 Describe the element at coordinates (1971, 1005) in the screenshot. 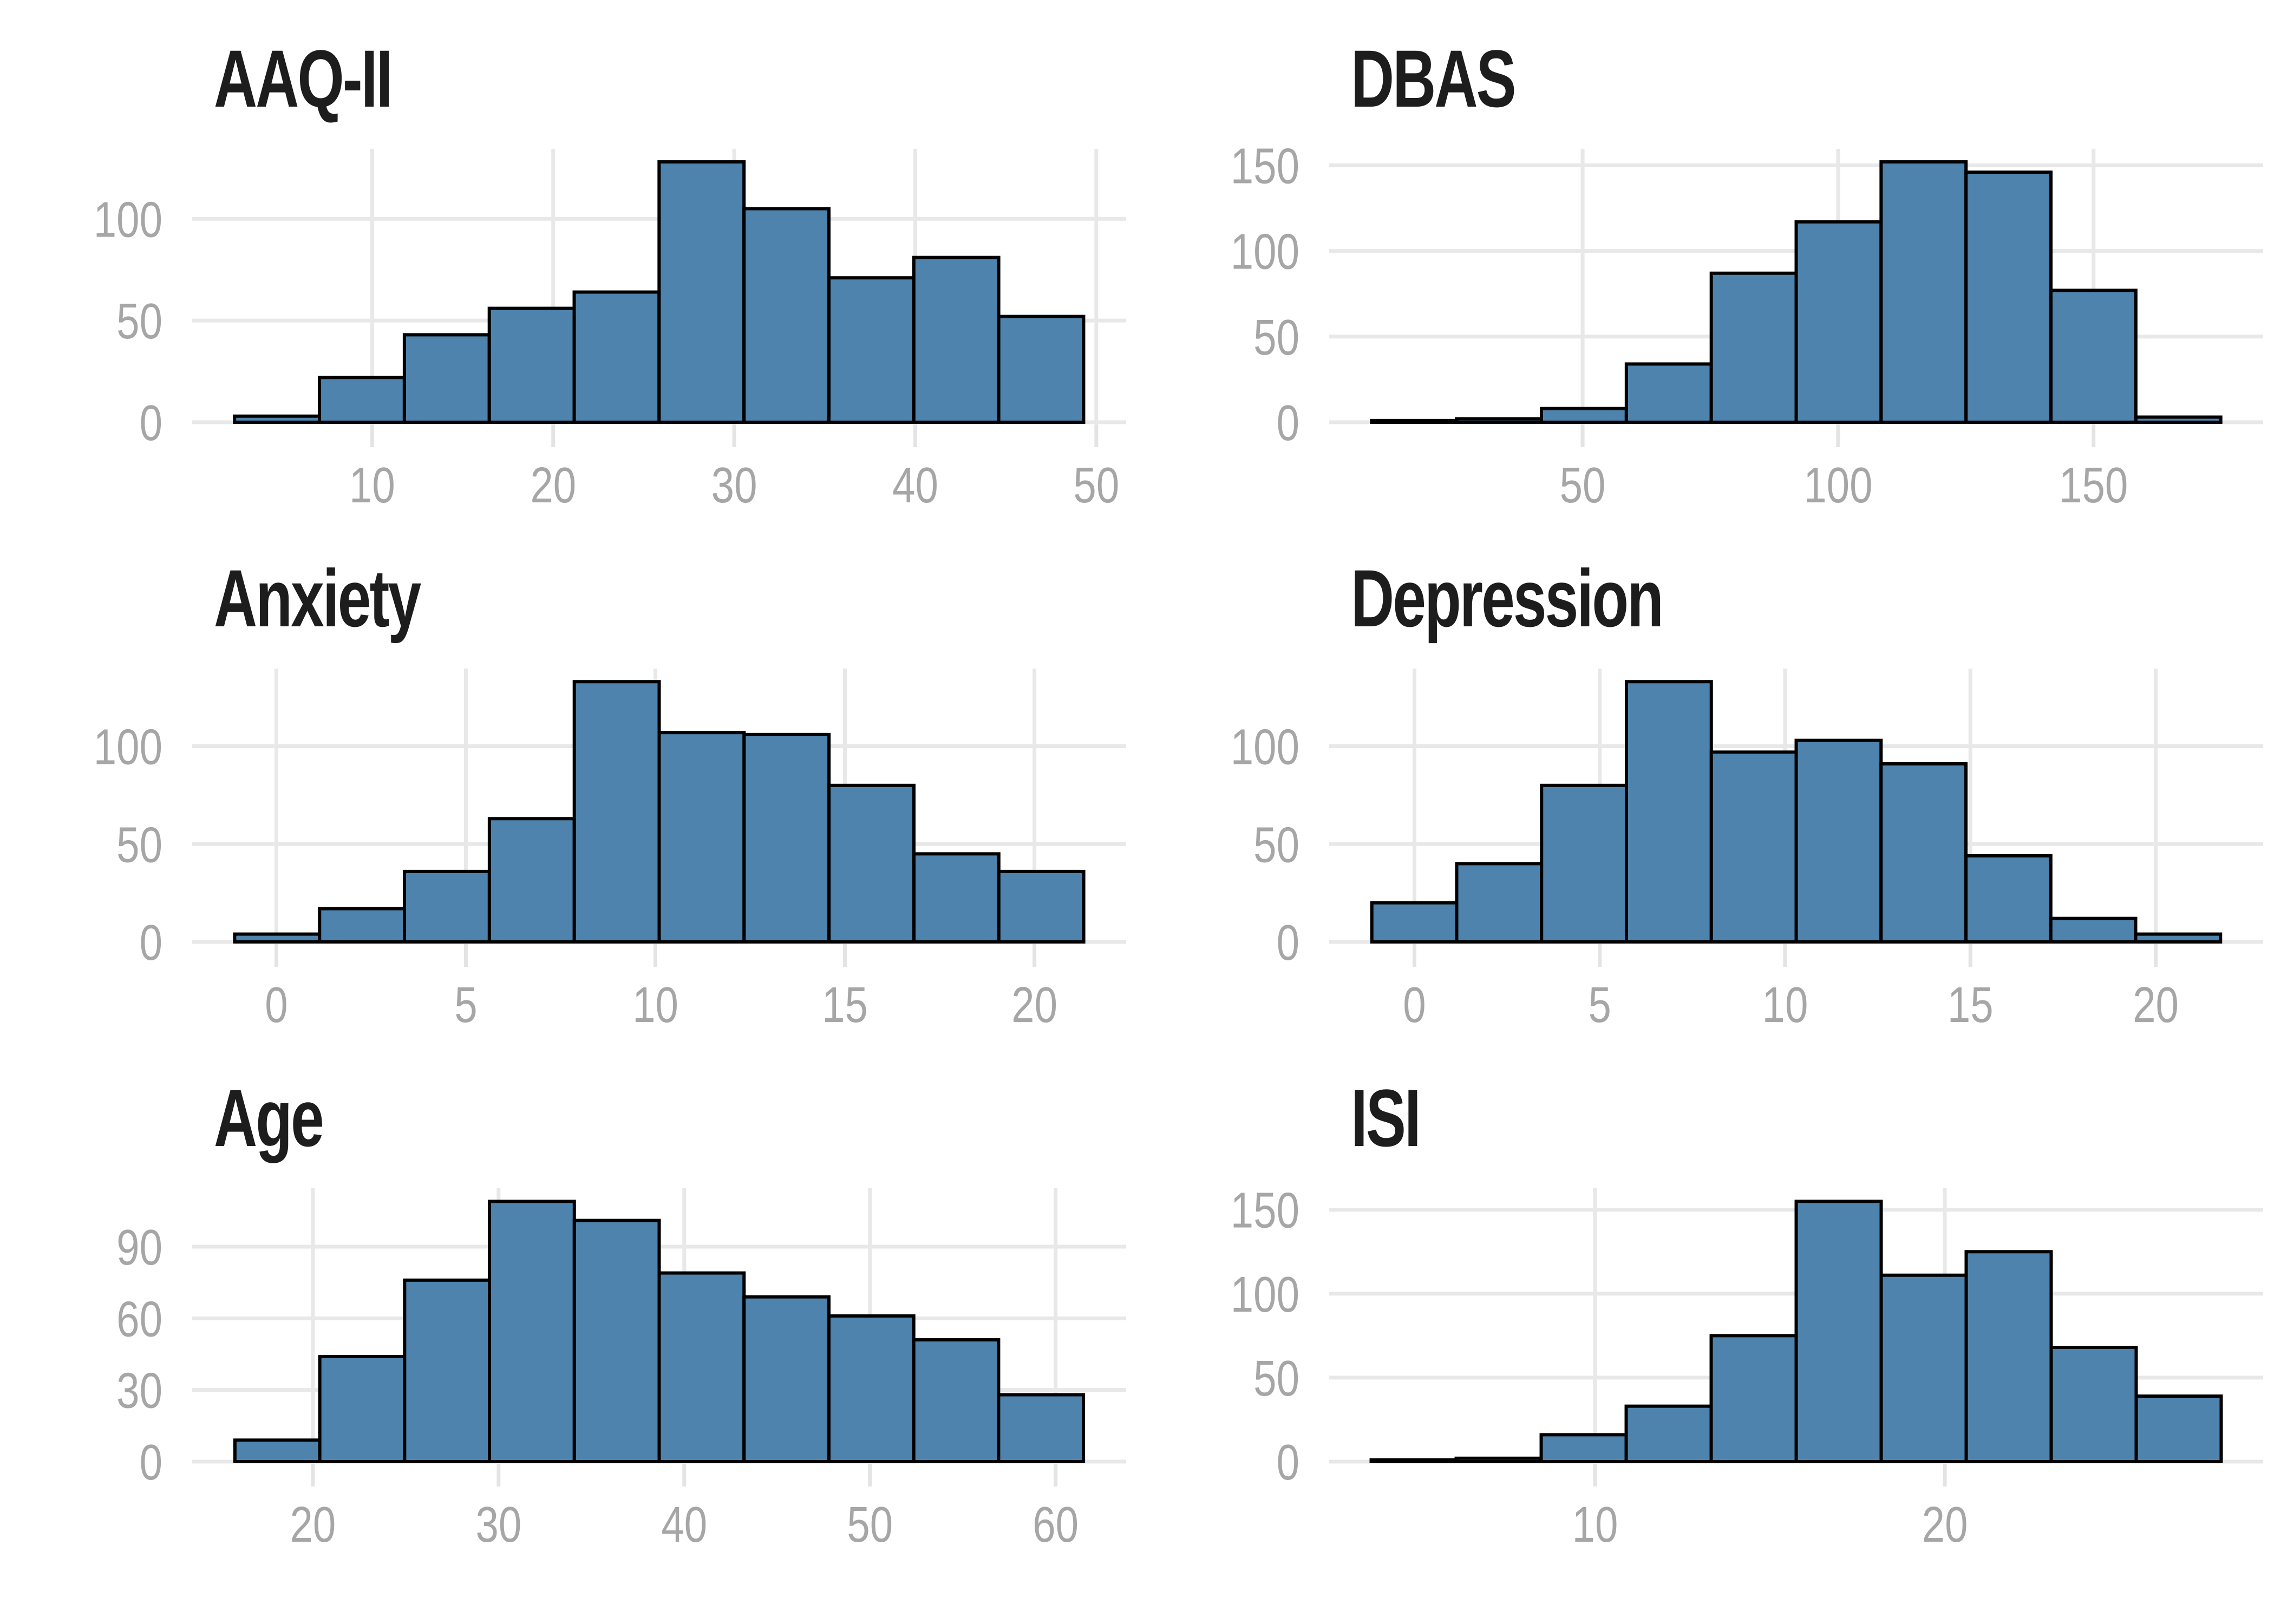

I see `x-tick-label: 15` at that location.